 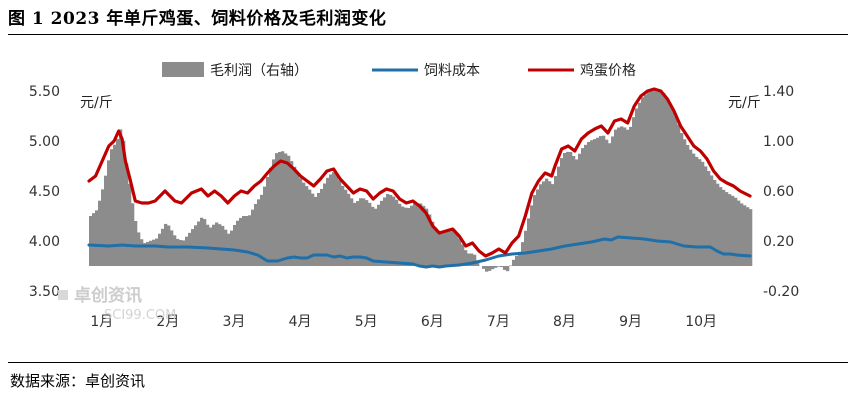 What do you see at coordinates (259, 71) in the screenshot?
I see `legend-label-profit: 毛利润（右轴）` at bounding box center [259, 71].